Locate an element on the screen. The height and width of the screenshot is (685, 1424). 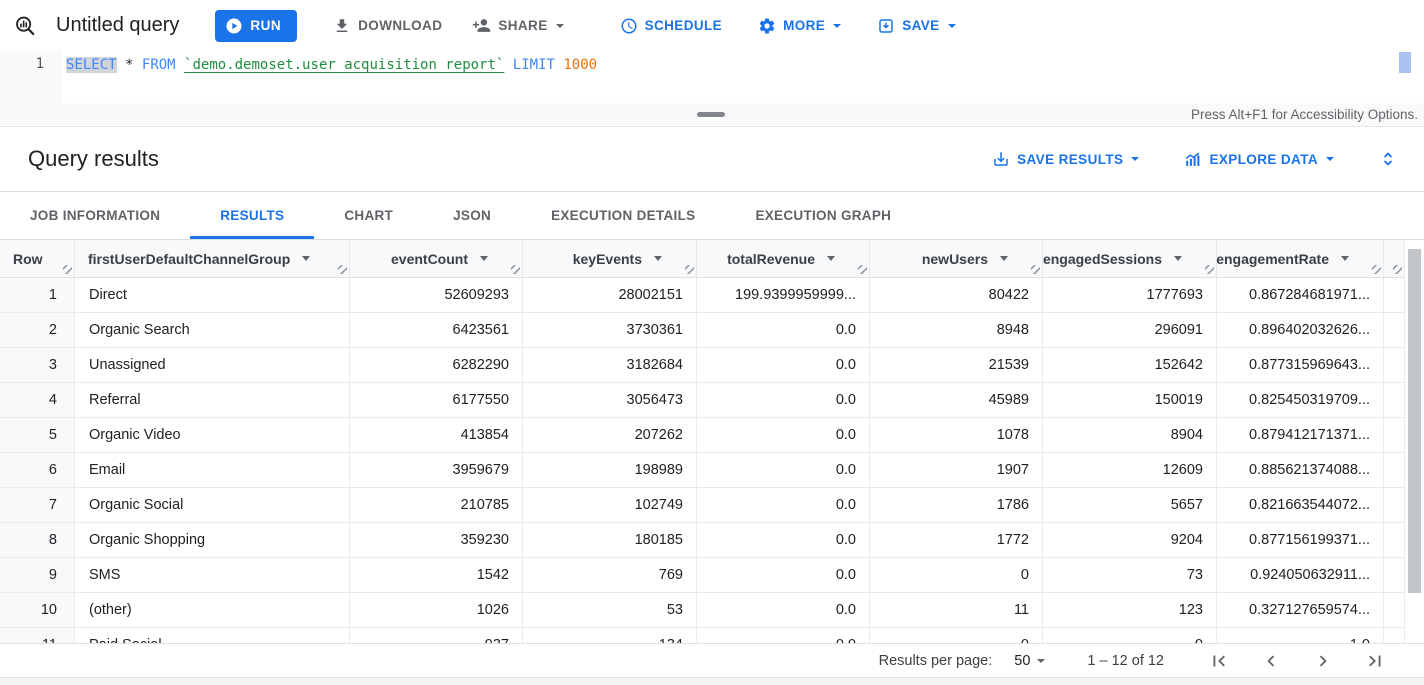
table-scrollbar is located at coordinates (1414, 441).